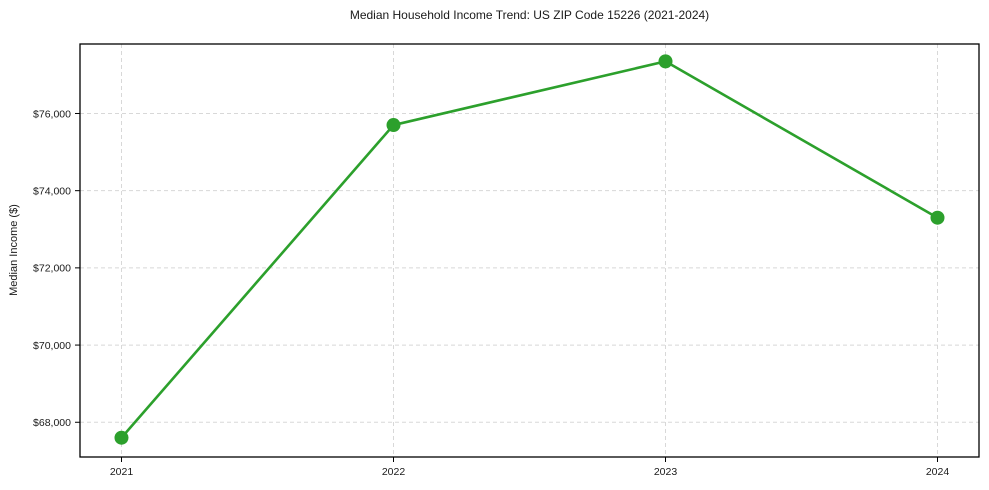 This screenshot has height=490, width=989. Describe the element at coordinates (52, 346) in the screenshot. I see `y-tick-label: $70,000` at that location.